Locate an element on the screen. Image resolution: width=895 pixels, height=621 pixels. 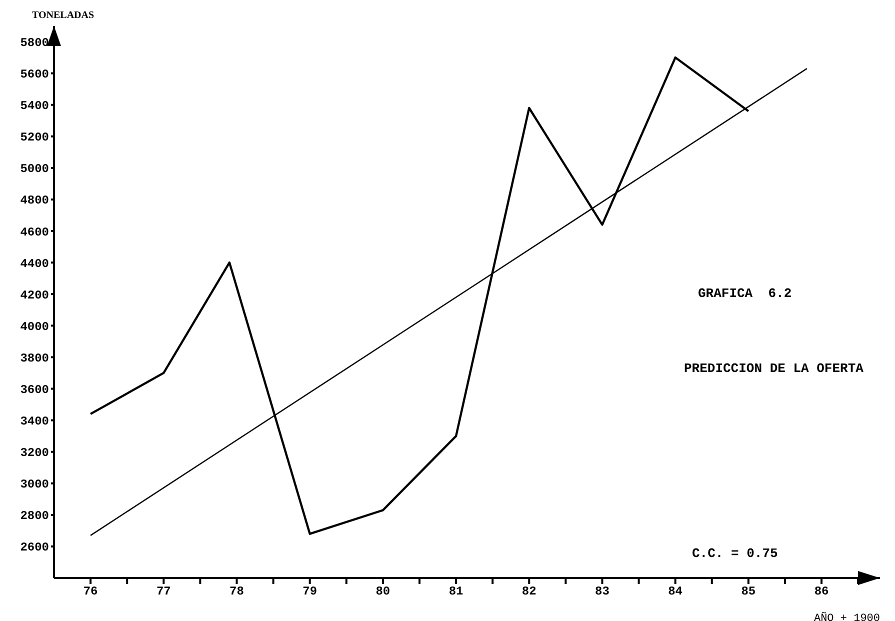
annotation: C.C. = 0.75 is located at coordinates (735, 553).